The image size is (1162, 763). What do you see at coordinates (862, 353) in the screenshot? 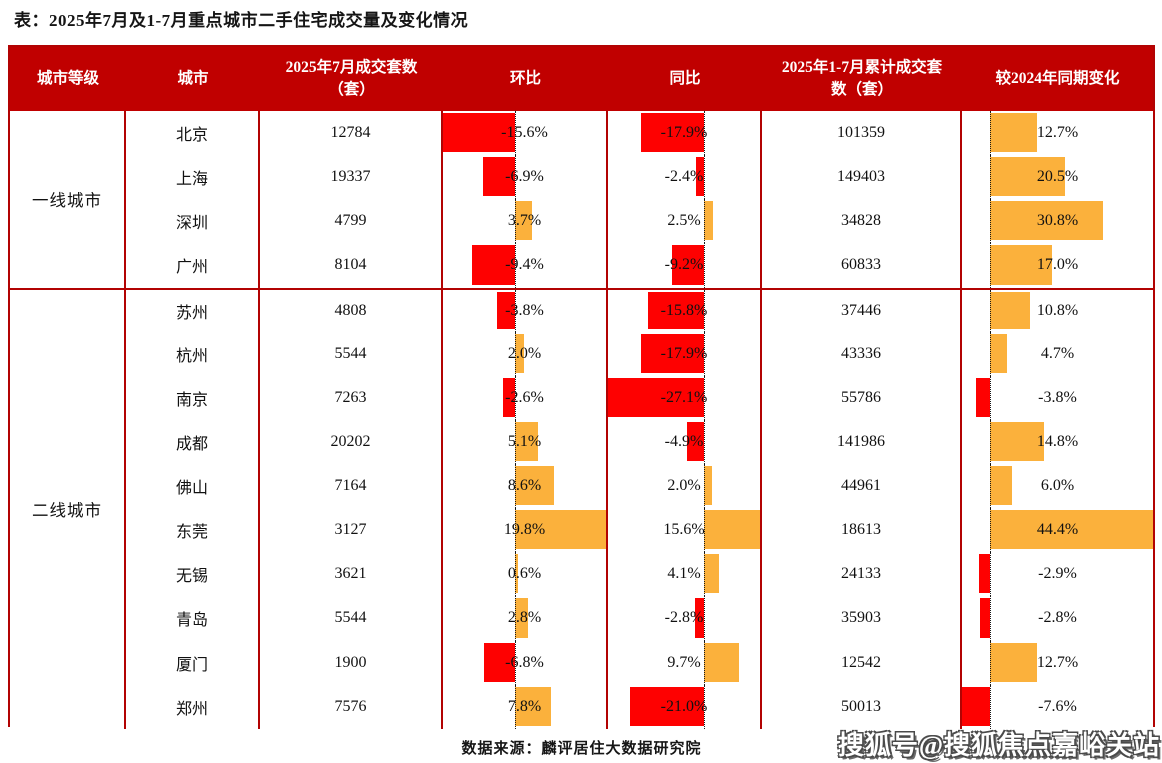
I see `cum-count-cell: 43336` at bounding box center [862, 353].